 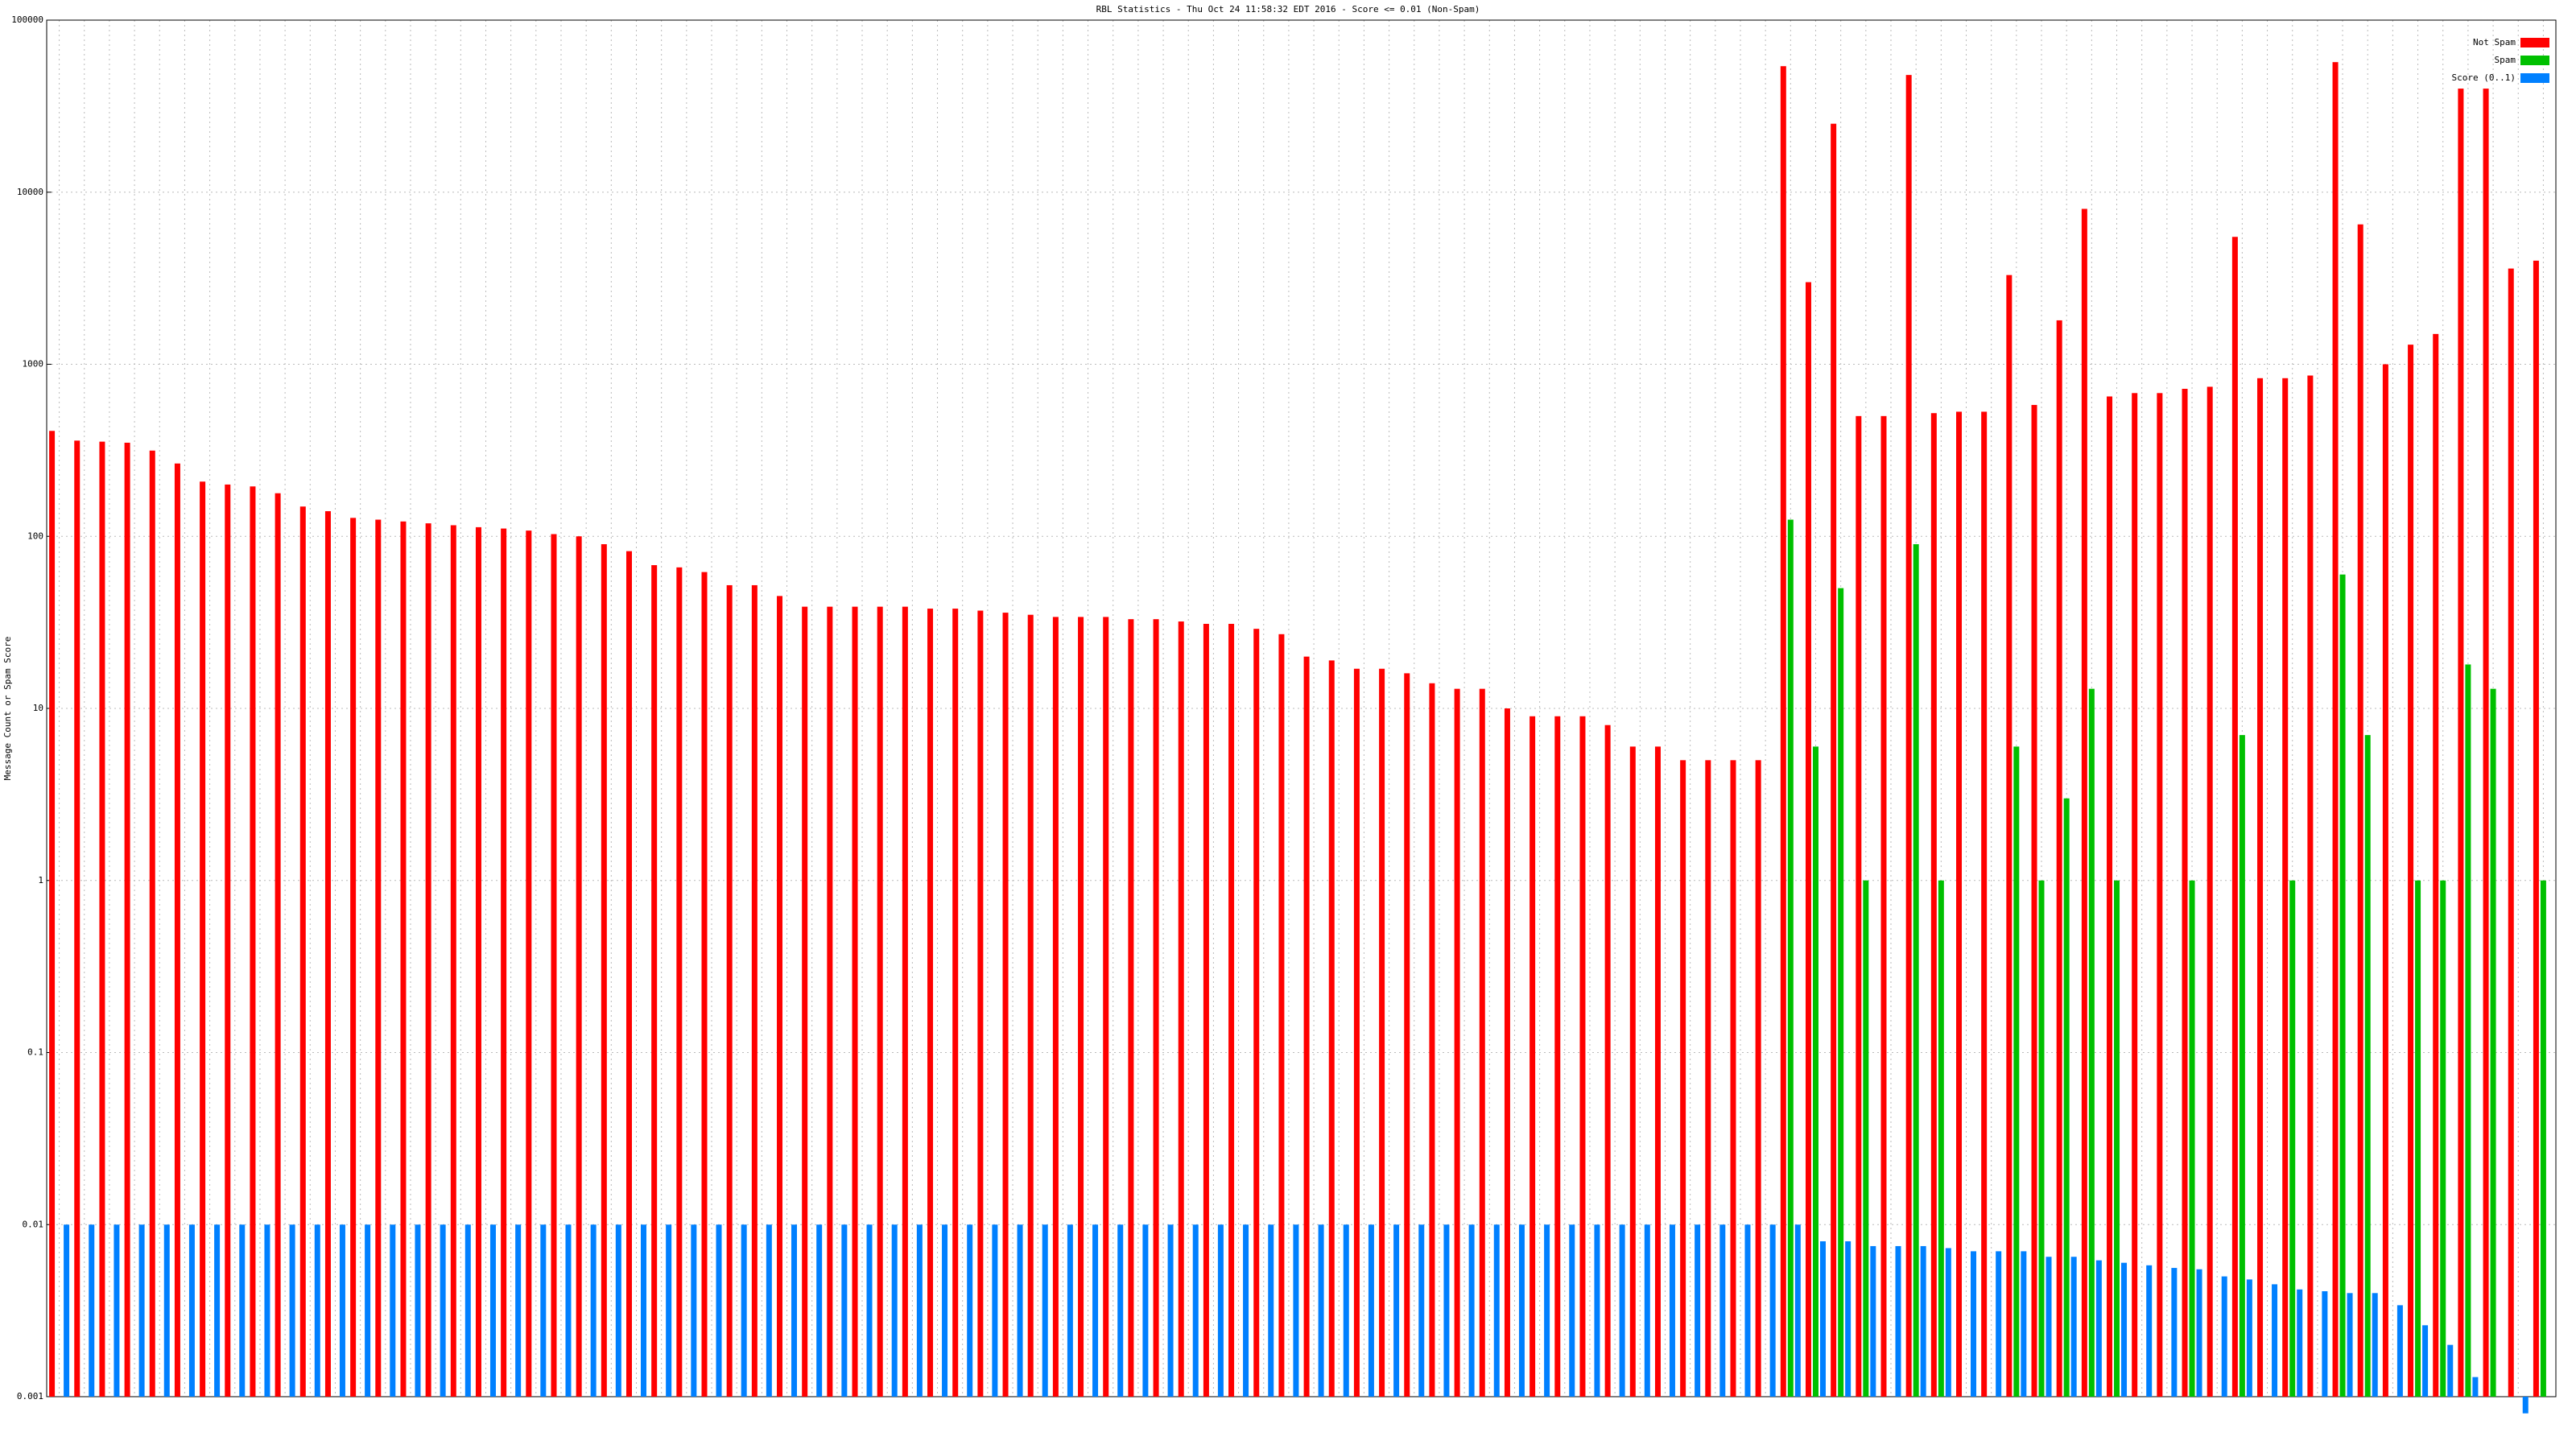 I want to click on y-tick-label: 0.01, so click(x=33, y=1224).